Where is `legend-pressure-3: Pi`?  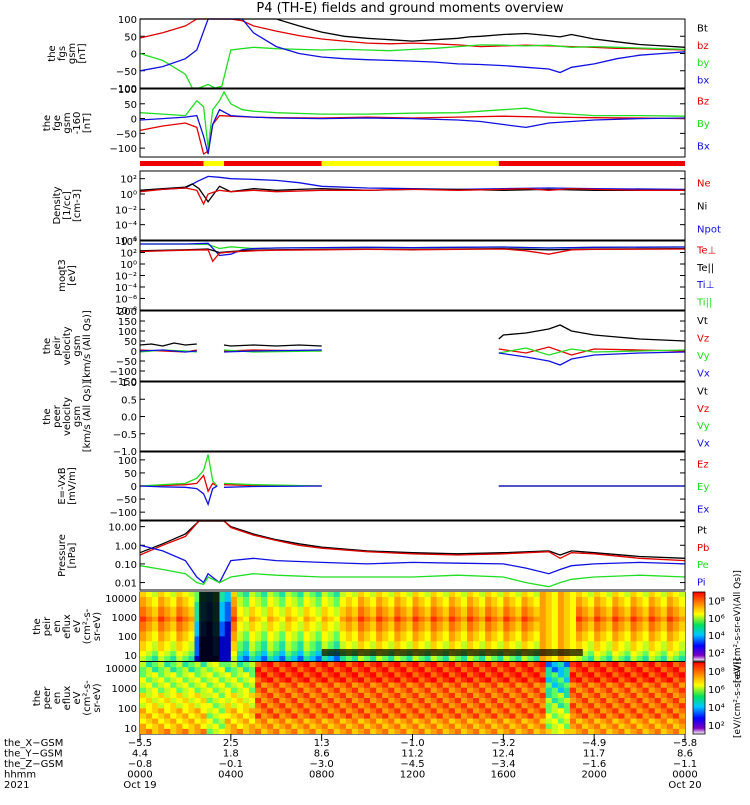
legend-pressure-3: Pi is located at coordinates (701, 582).